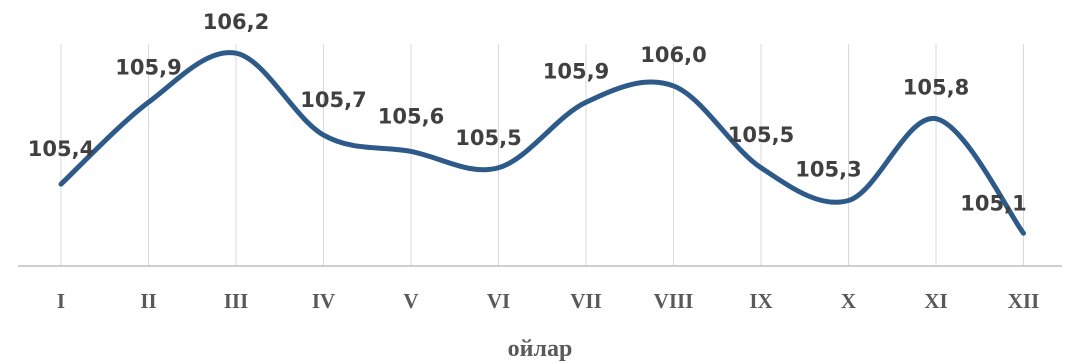 The width and height of the screenshot is (1078, 364). Describe the element at coordinates (236, 301) in the screenshot. I see `x-tick-label: III` at that location.